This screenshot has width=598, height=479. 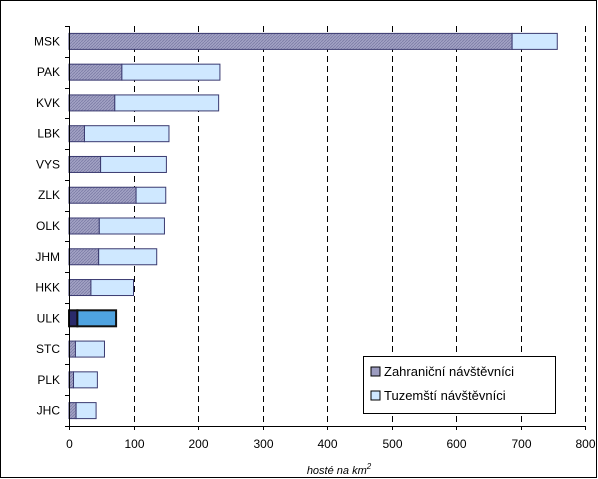 What do you see at coordinates (95, 72) in the screenshot?
I see `bar-pak-foreign` at bounding box center [95, 72].